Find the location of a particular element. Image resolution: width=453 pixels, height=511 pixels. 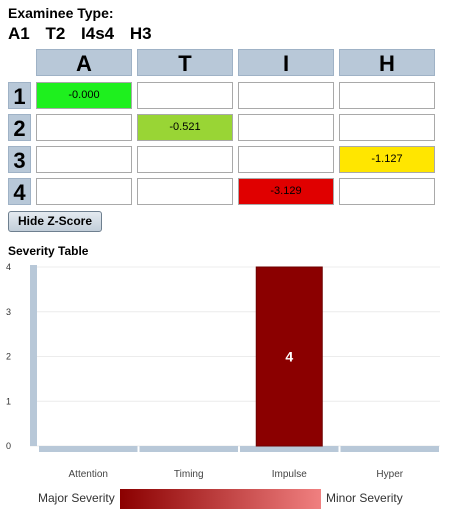

severity-table-title: Severity Table is located at coordinates (48, 251).